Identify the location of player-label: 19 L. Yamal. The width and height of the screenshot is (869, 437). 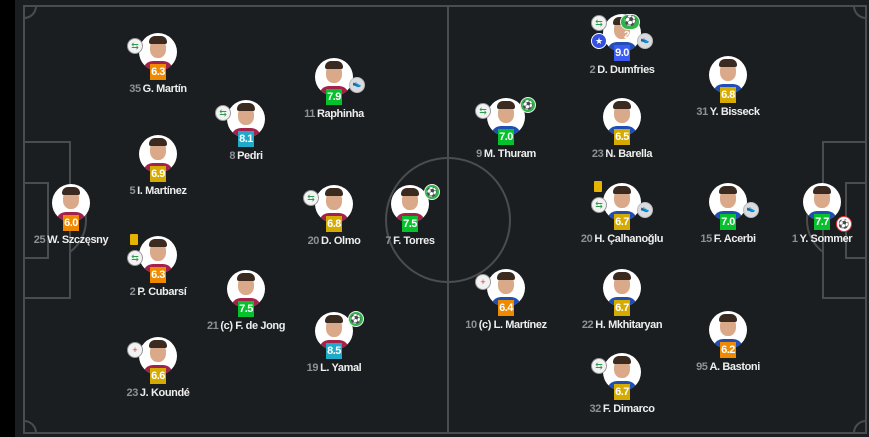
(334, 368).